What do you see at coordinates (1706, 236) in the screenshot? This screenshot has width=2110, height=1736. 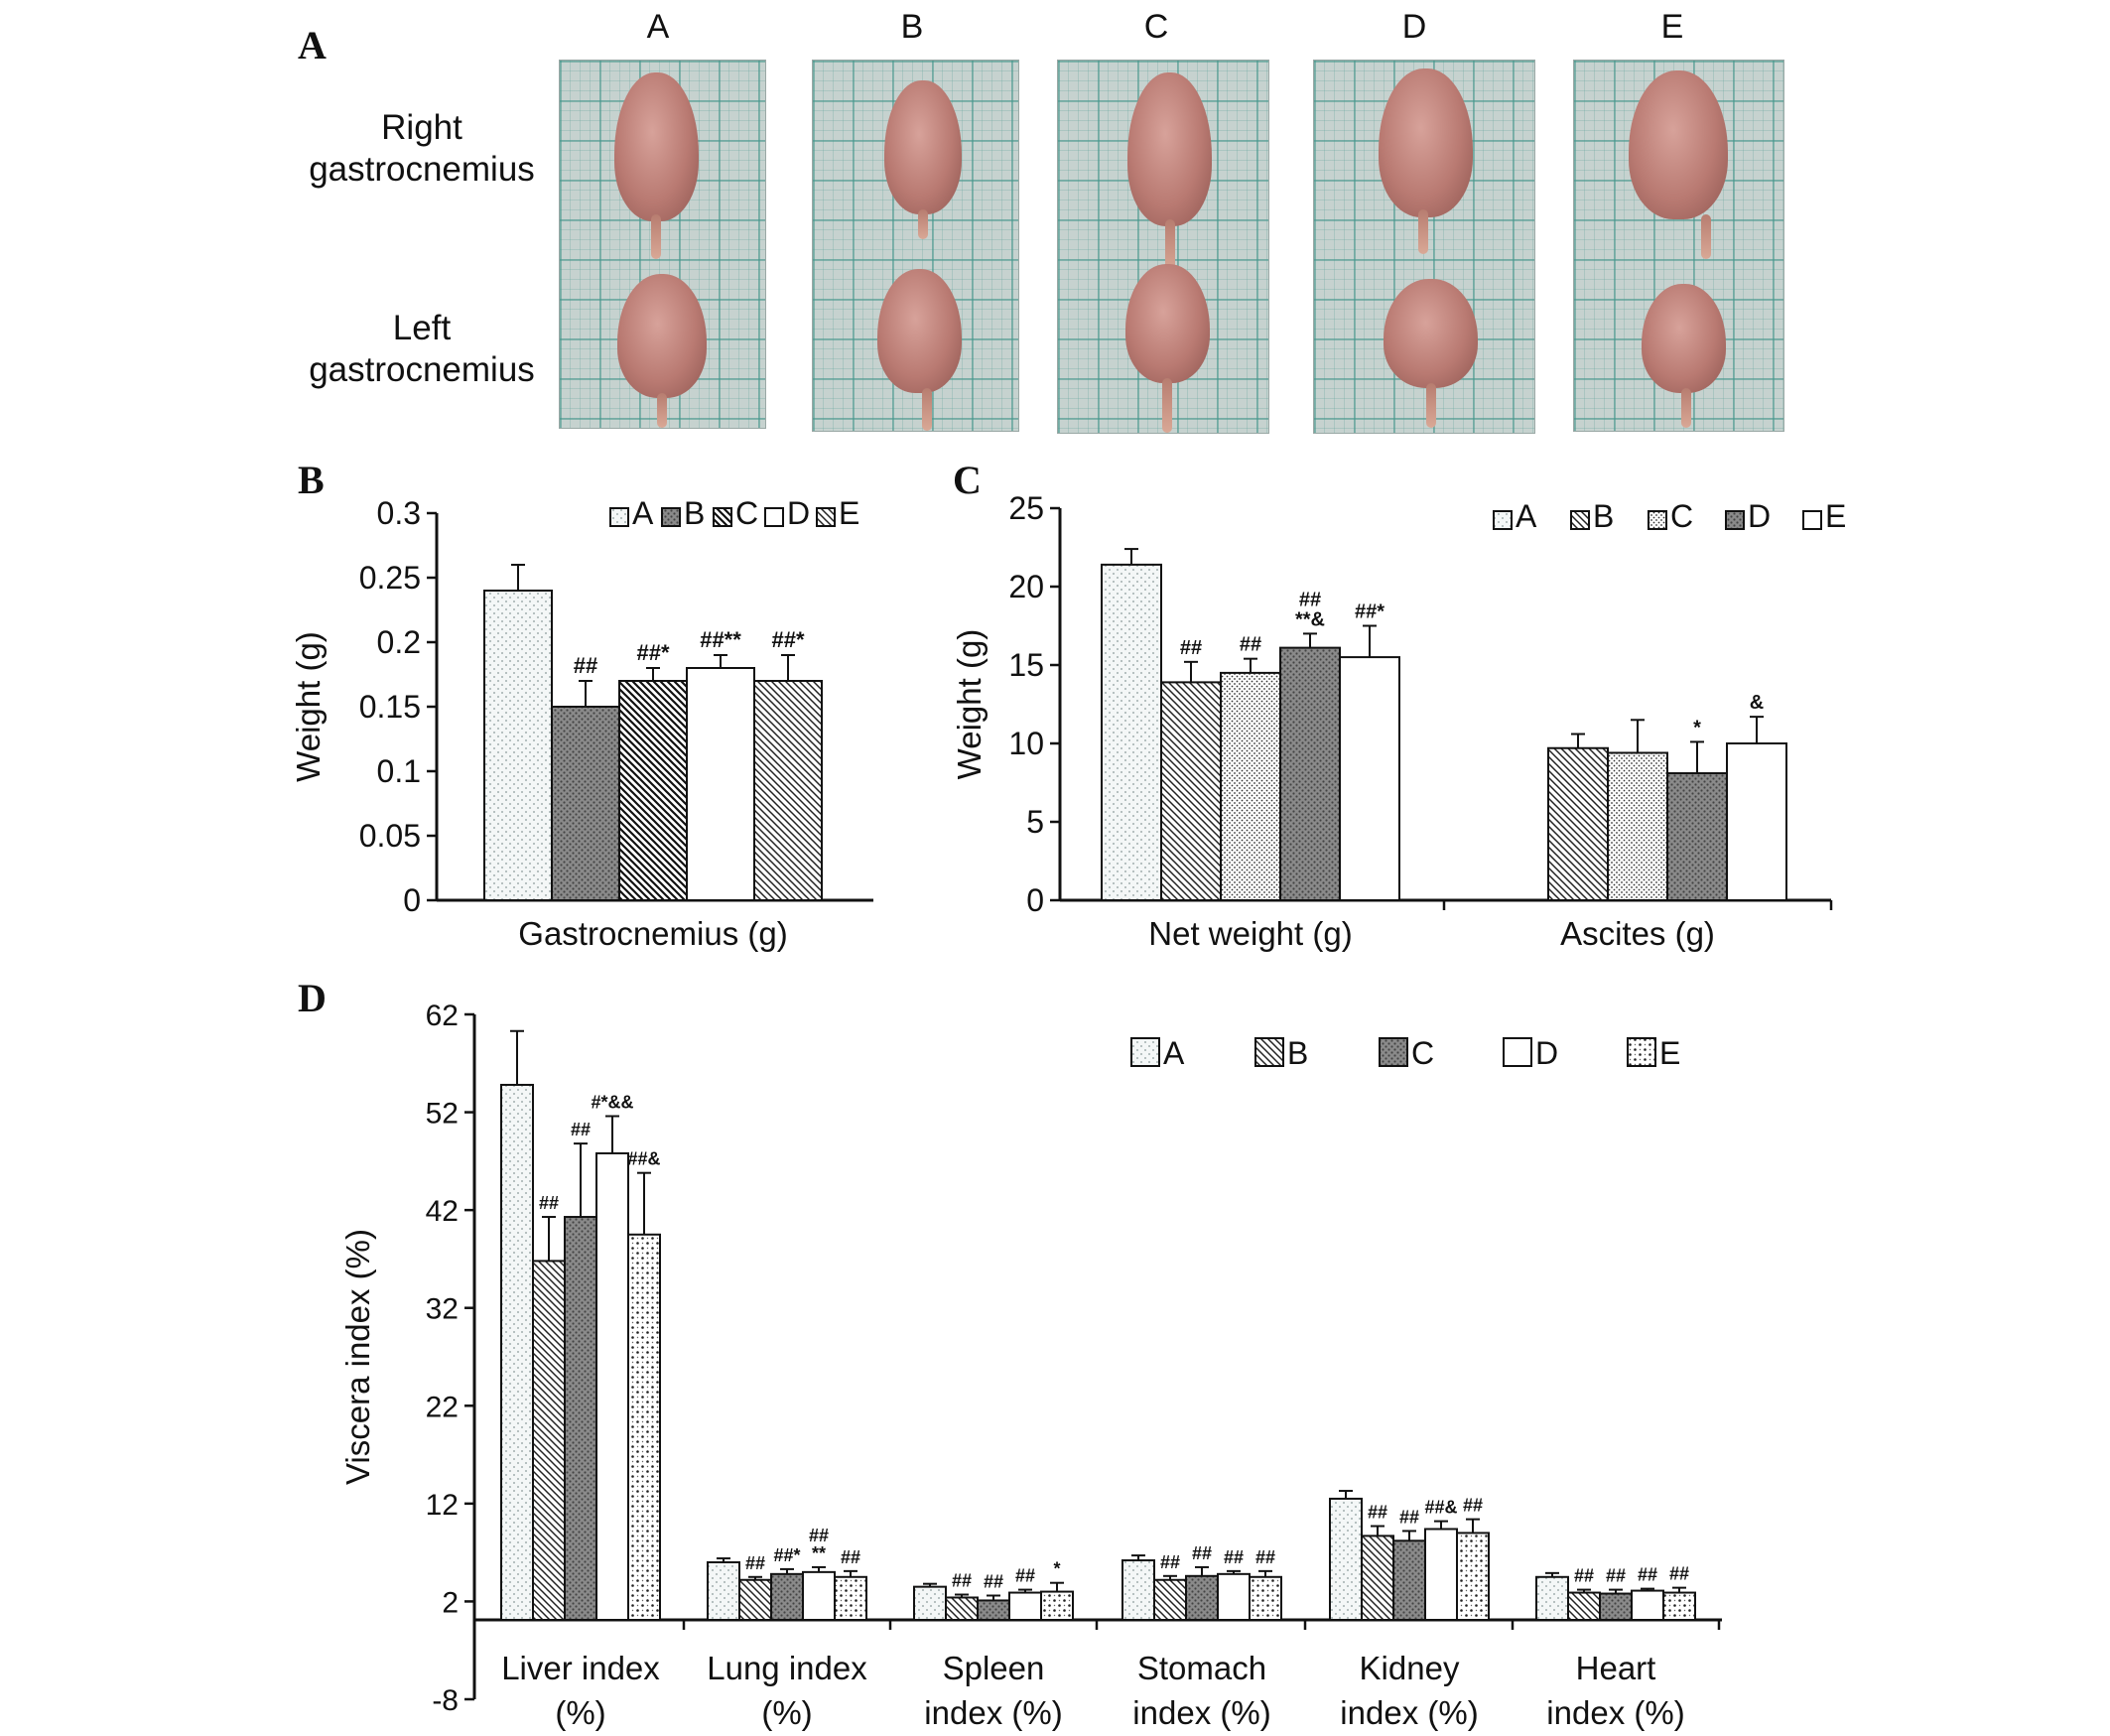 I see `right-tendon-e` at bounding box center [1706, 236].